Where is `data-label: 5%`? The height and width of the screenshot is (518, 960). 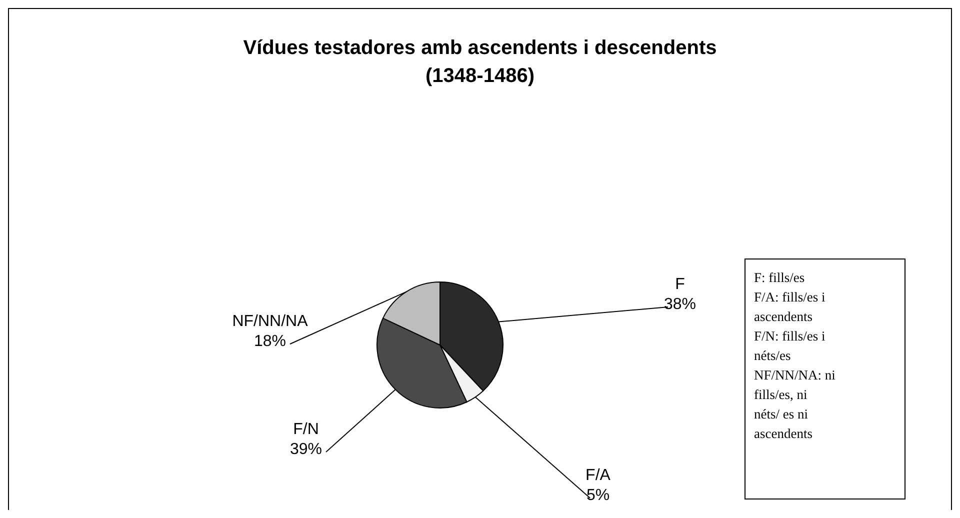
data-label: 5% is located at coordinates (598, 495).